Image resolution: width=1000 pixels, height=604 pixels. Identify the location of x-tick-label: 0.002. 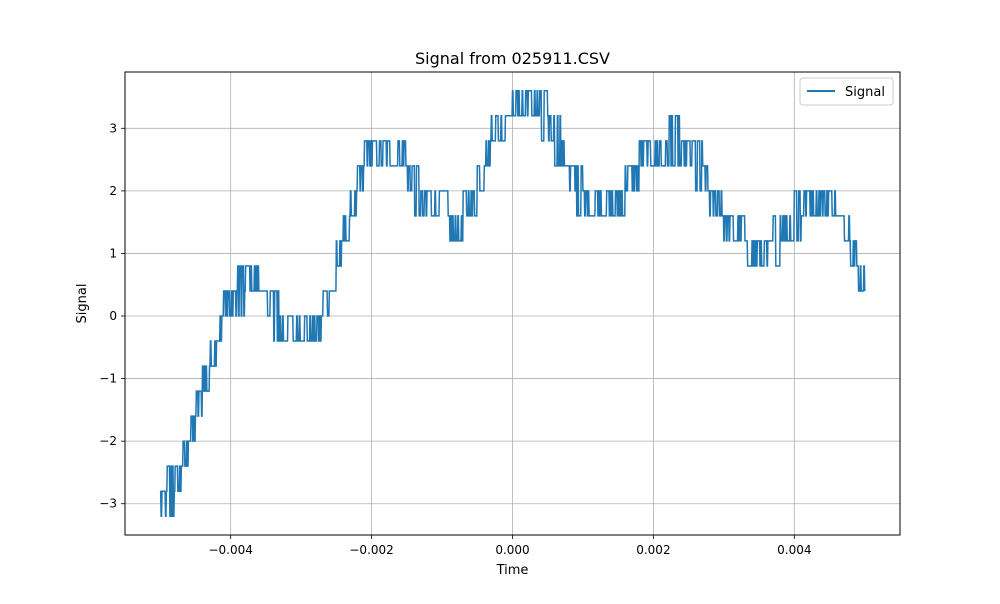
(653, 550).